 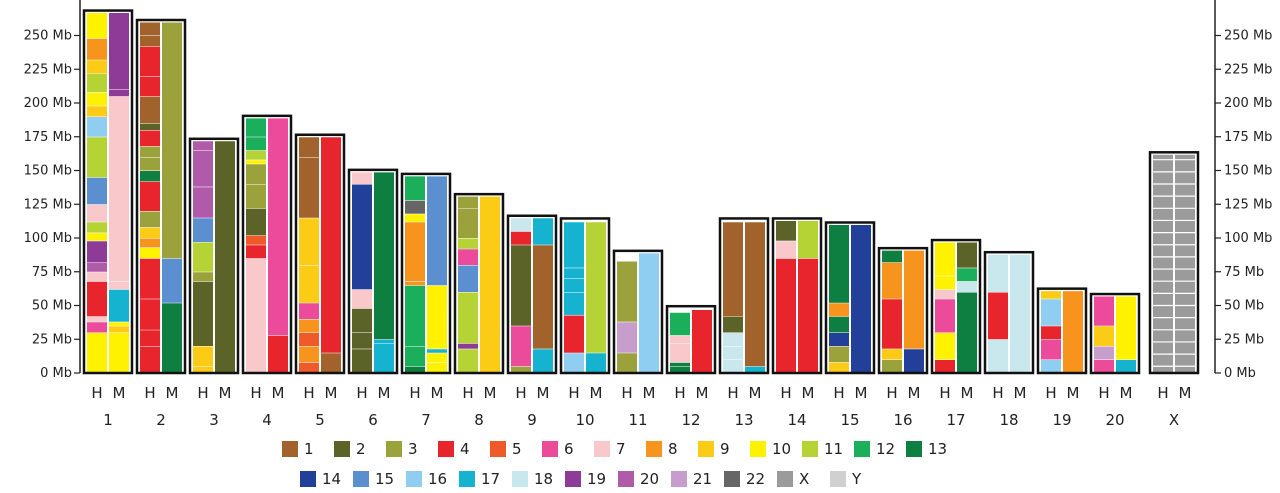 I want to click on chromosome-number-label: 15, so click(x=849, y=420).